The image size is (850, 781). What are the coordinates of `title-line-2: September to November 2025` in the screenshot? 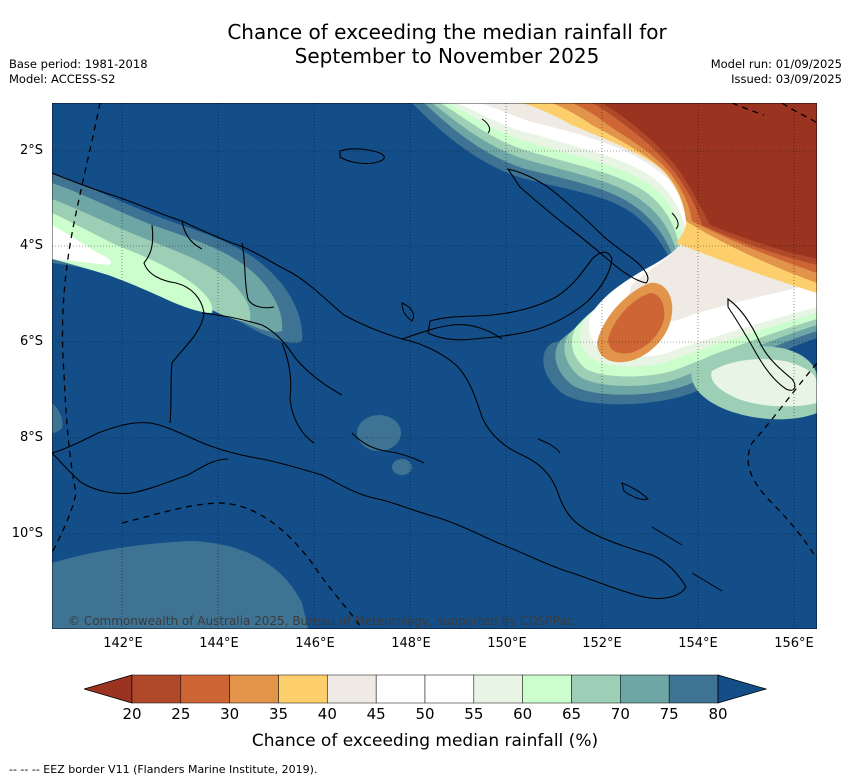 It's located at (447, 56).